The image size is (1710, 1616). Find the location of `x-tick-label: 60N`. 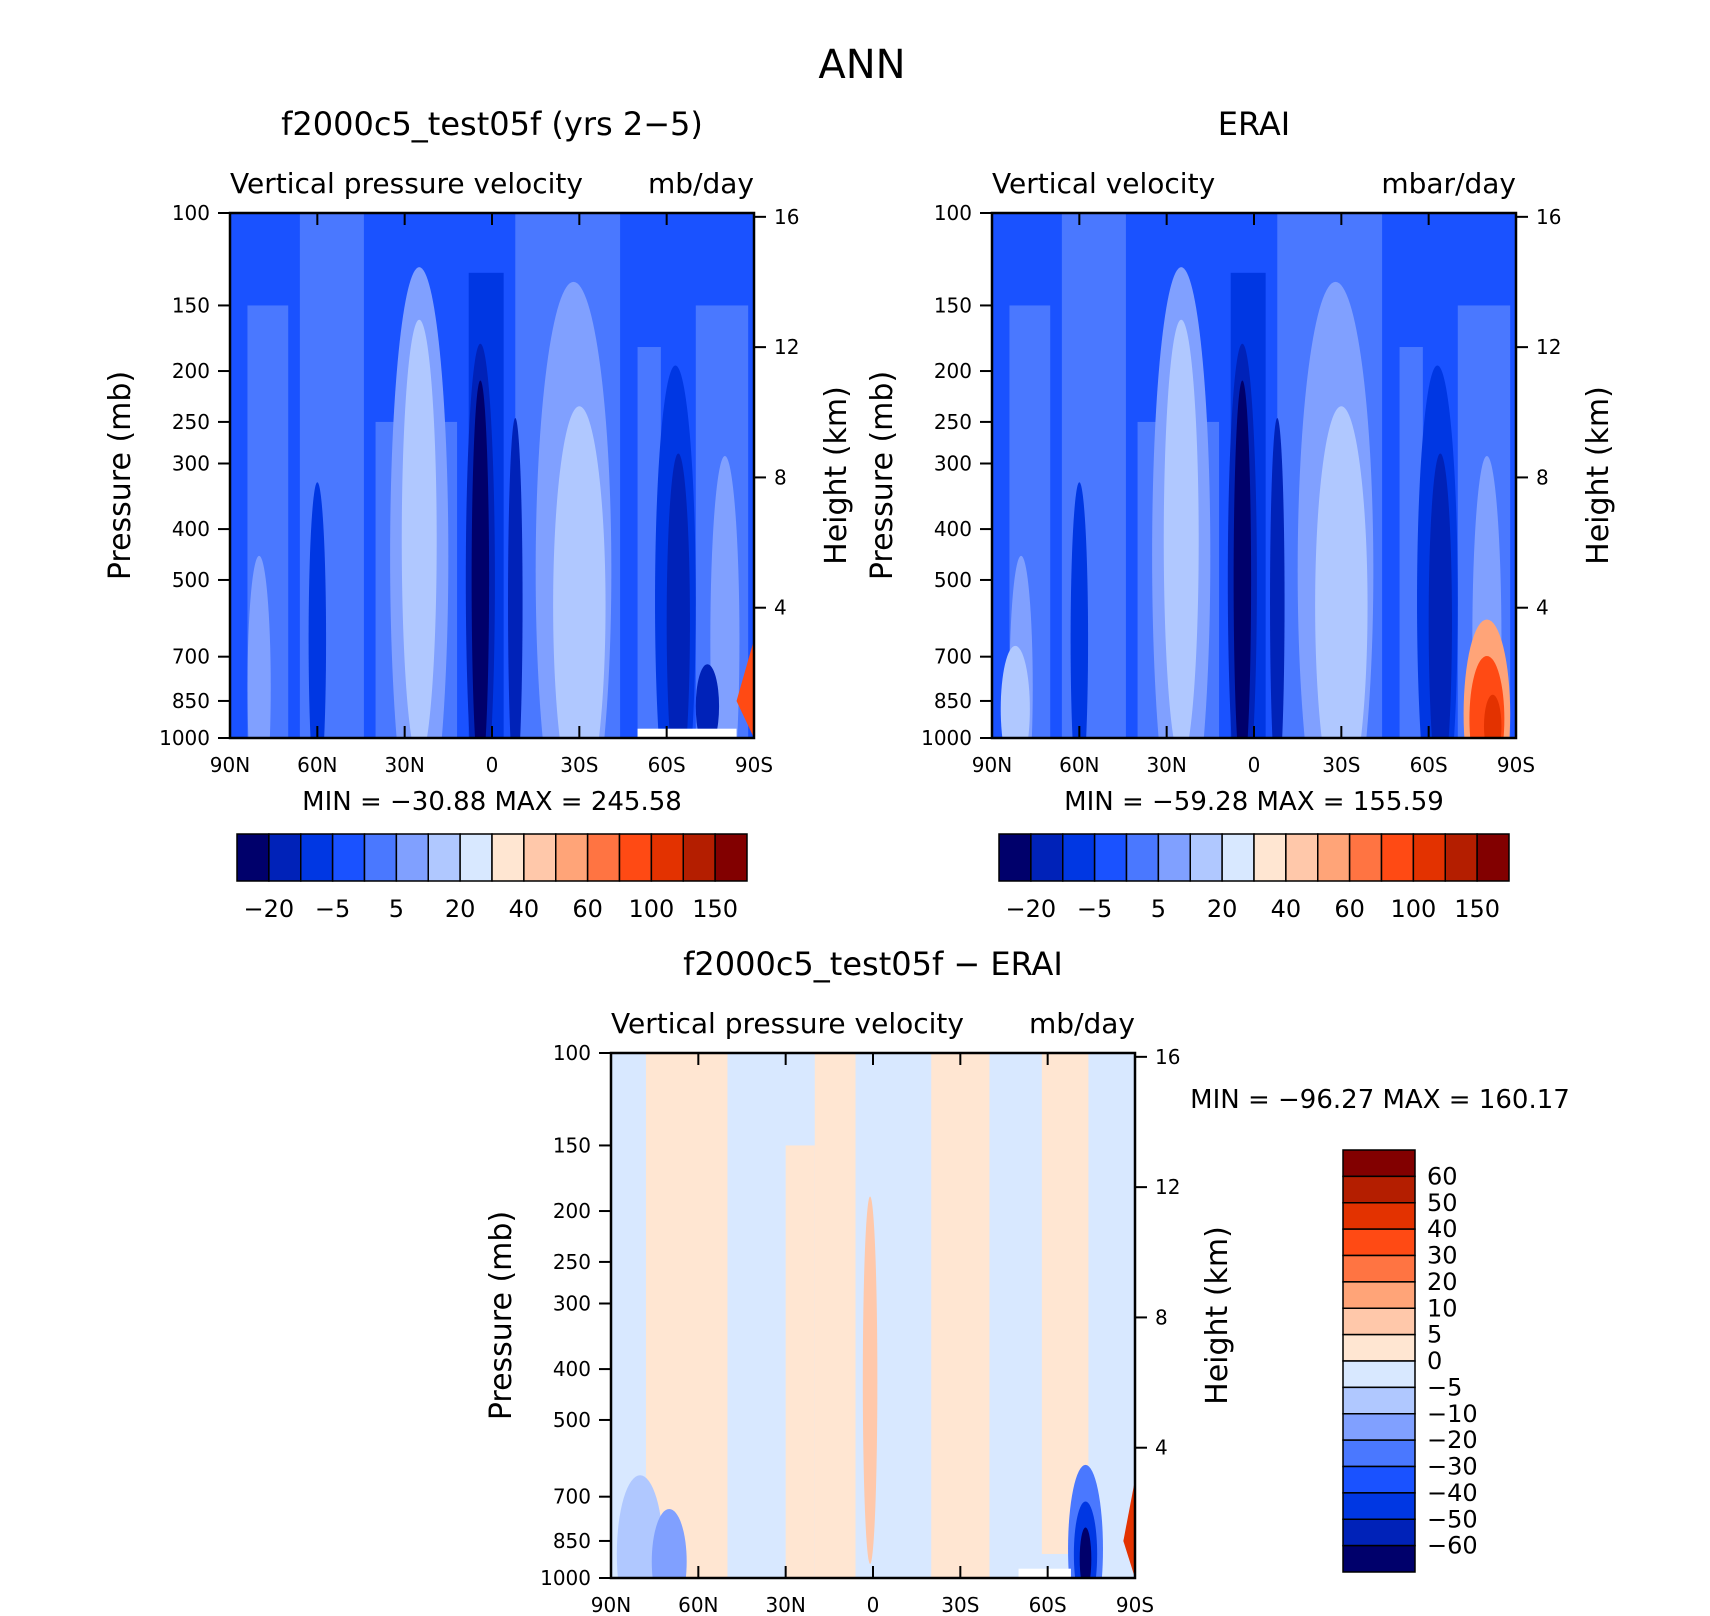

x-tick-label: 60N is located at coordinates (1079, 765).